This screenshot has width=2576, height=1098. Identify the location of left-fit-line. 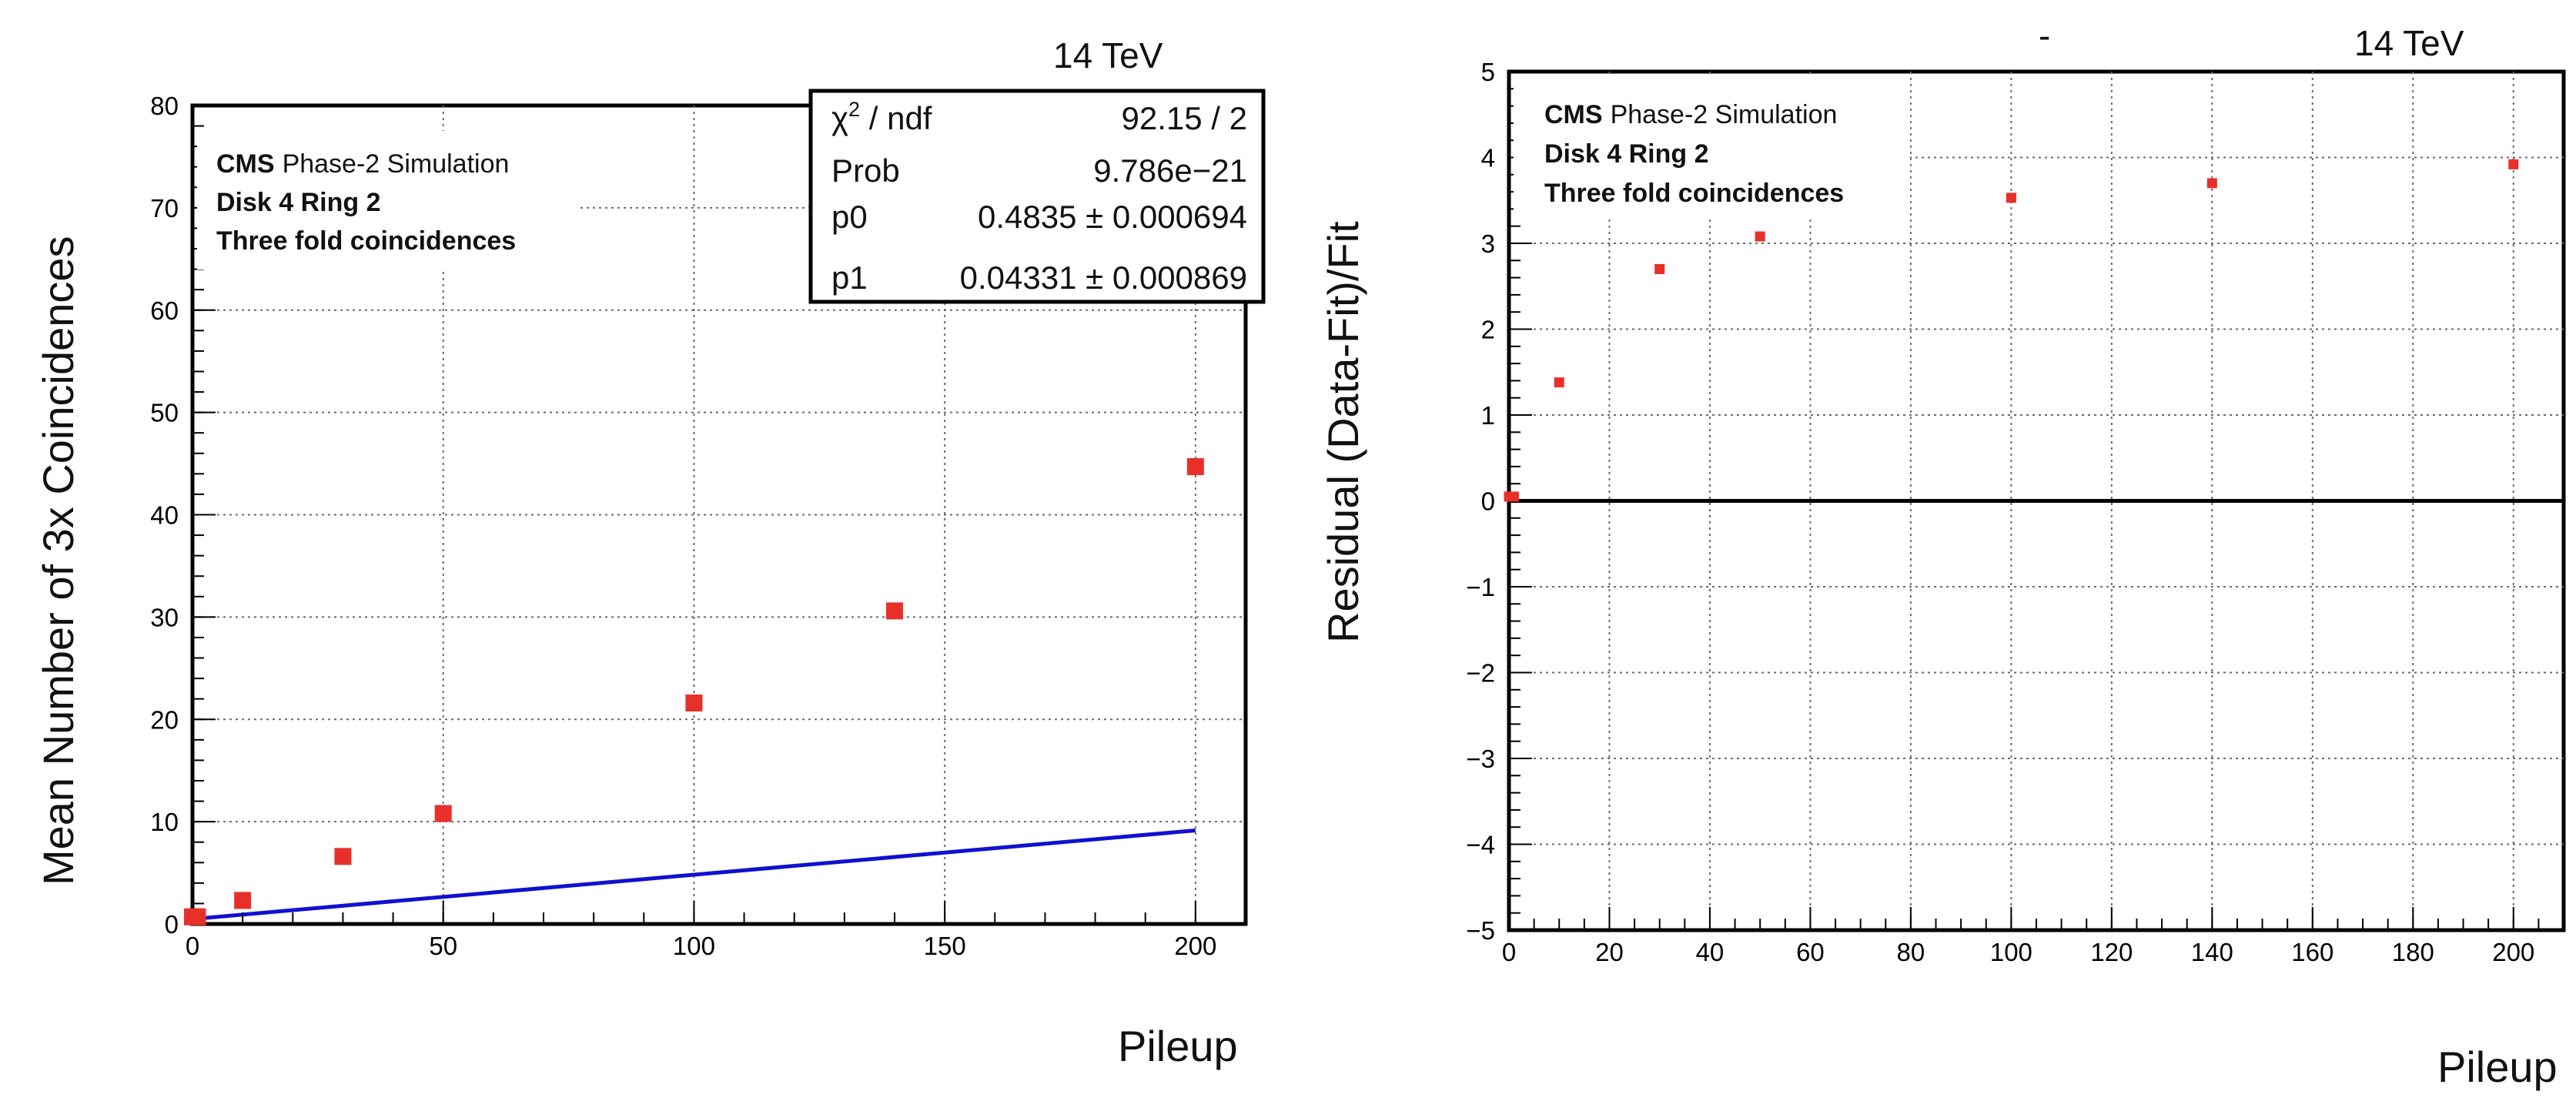
(694, 875).